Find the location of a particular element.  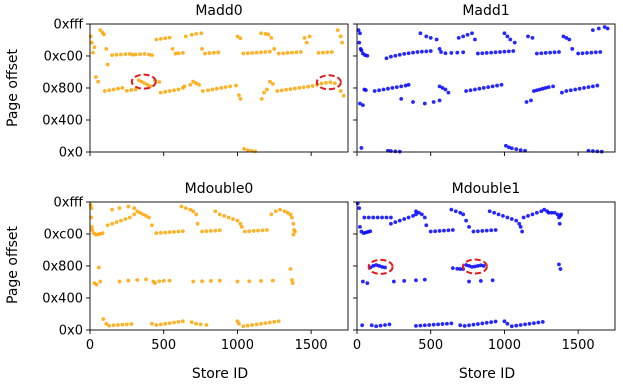

y-tick-label: 0x800 is located at coordinates (62, 88).